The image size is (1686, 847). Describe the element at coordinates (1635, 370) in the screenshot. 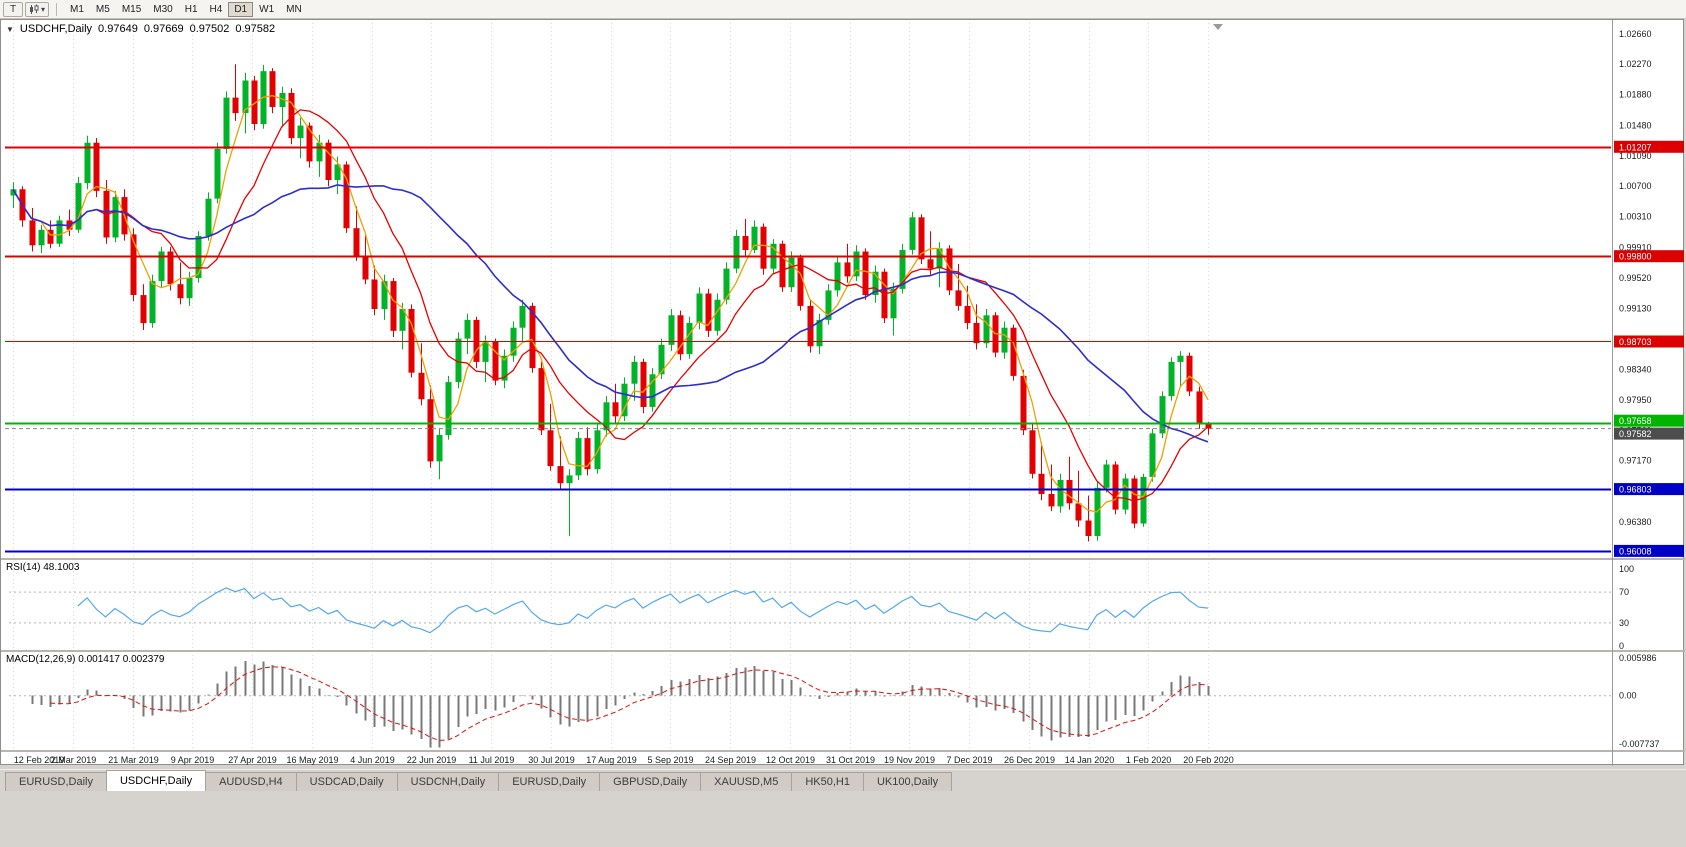

I see `svg-text: 0.98340` at that location.